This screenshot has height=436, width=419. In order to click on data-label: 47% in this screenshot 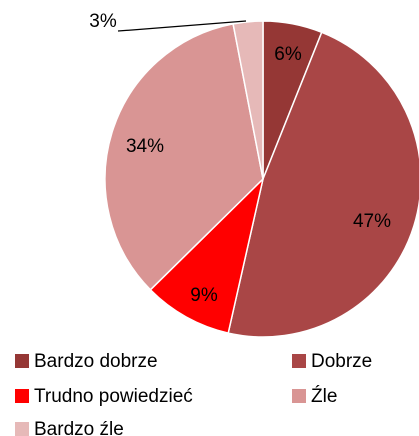, I will do `click(372, 221)`.